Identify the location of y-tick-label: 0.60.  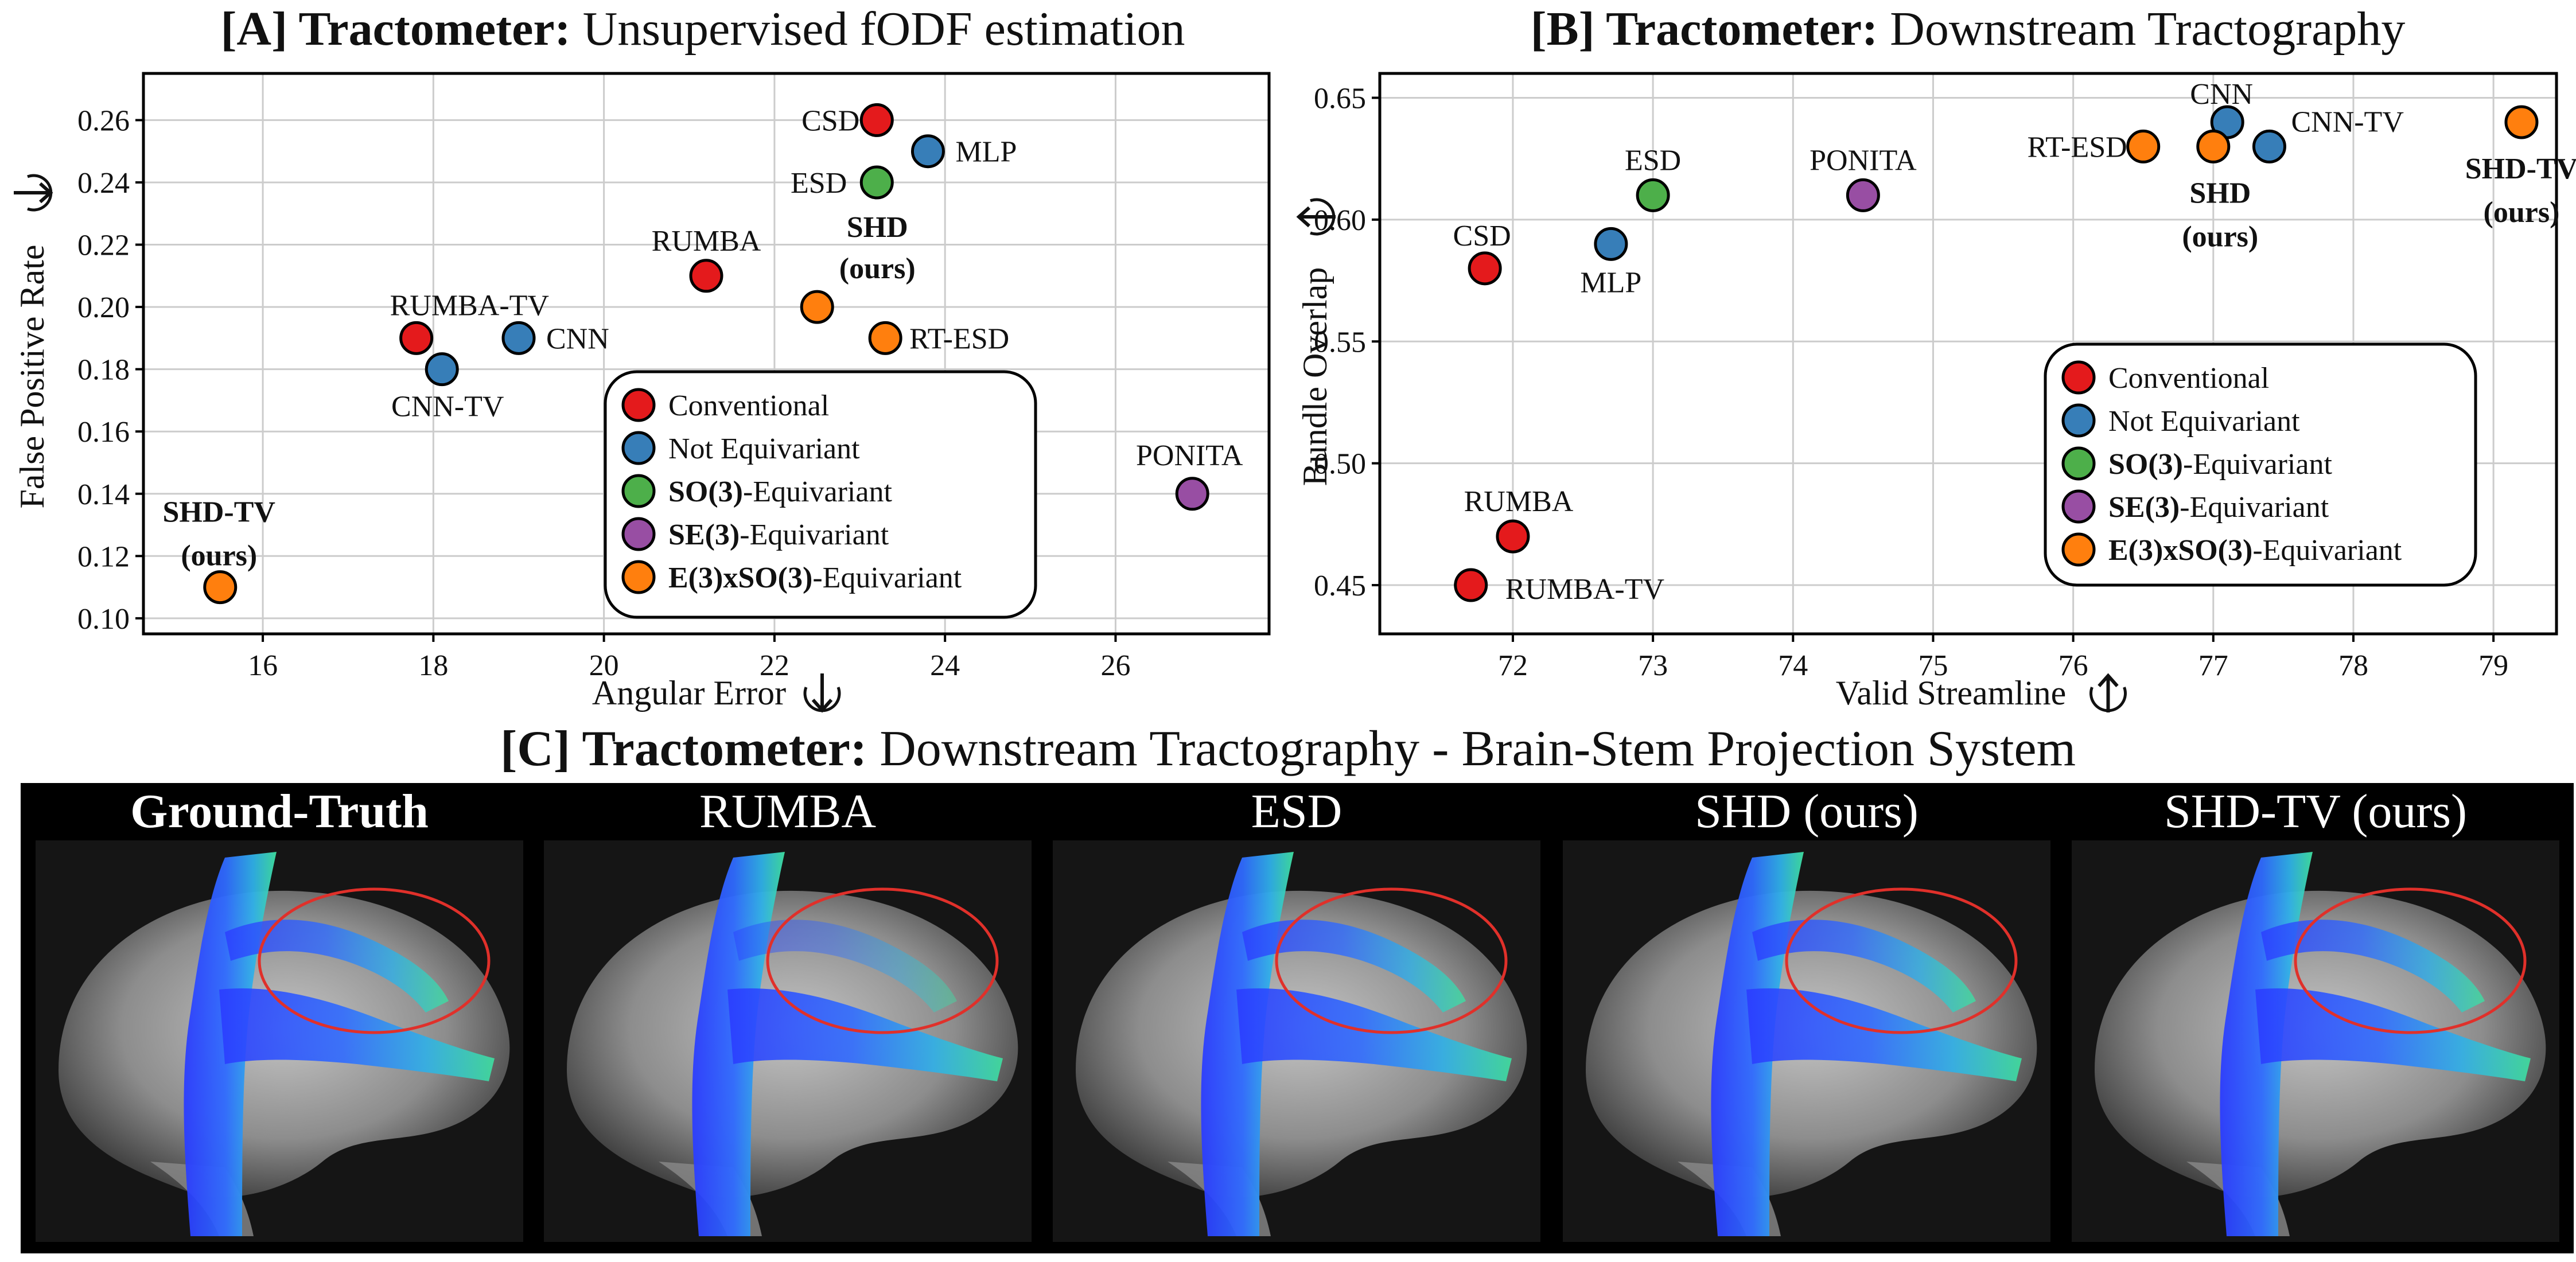
(1340, 220).